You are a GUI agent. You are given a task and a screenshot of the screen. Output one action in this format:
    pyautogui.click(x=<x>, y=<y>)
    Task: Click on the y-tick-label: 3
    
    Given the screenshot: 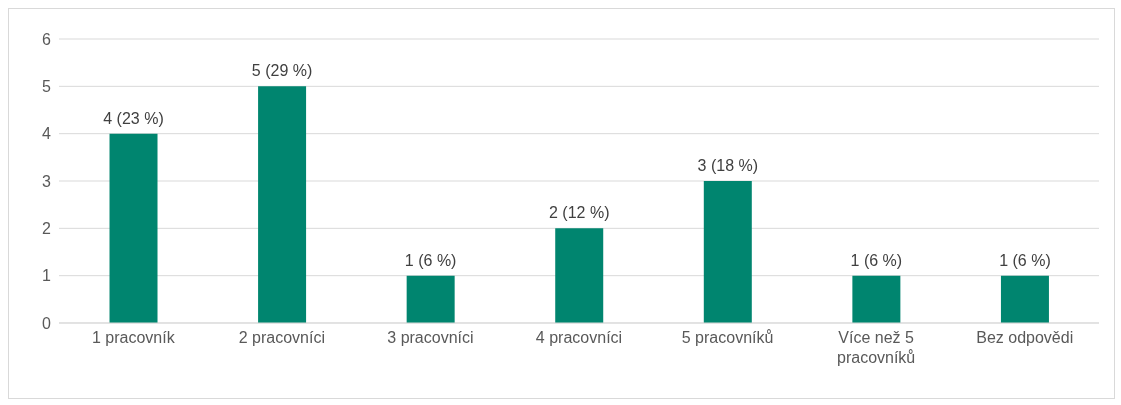 What is the action you would take?
    pyautogui.click(x=47, y=181)
    